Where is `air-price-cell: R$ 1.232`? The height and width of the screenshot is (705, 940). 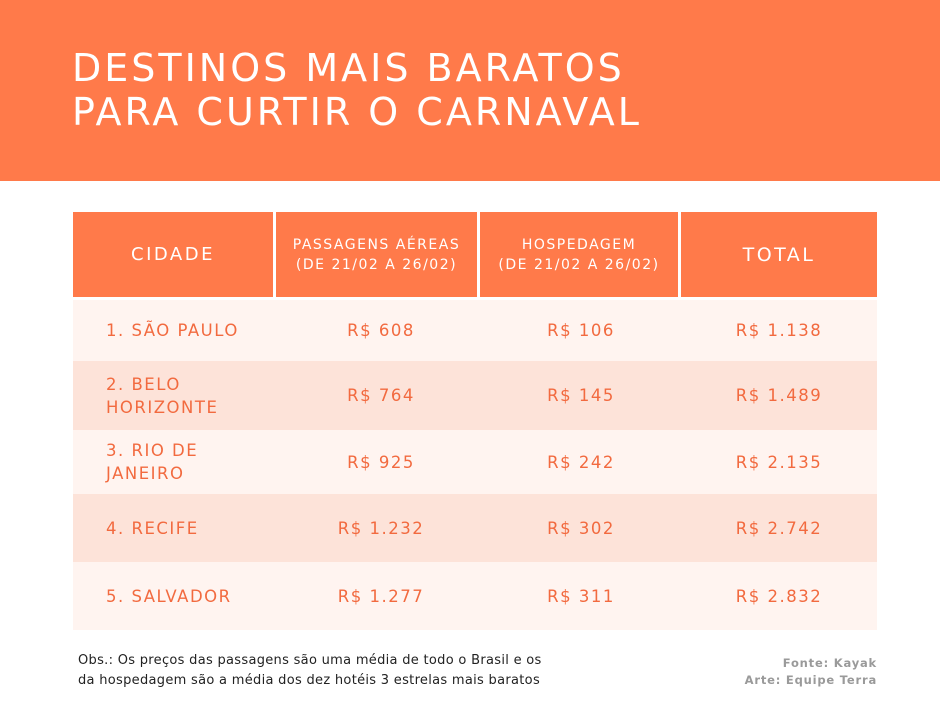 air-price-cell: R$ 1.232 is located at coordinates (381, 528).